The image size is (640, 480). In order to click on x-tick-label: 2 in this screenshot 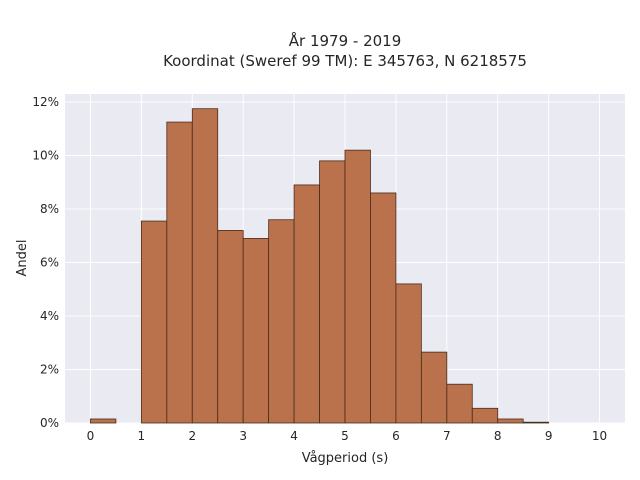, I will do `click(192, 436)`.